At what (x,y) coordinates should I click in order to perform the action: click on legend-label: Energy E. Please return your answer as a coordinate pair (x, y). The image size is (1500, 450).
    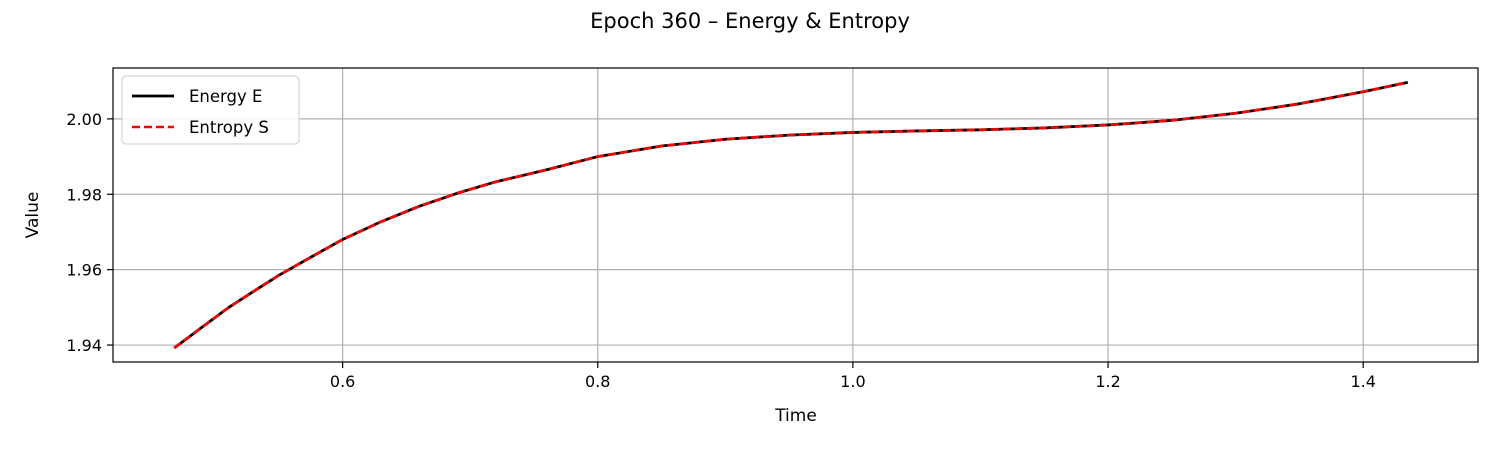
    Looking at the image, I should click on (225, 96).